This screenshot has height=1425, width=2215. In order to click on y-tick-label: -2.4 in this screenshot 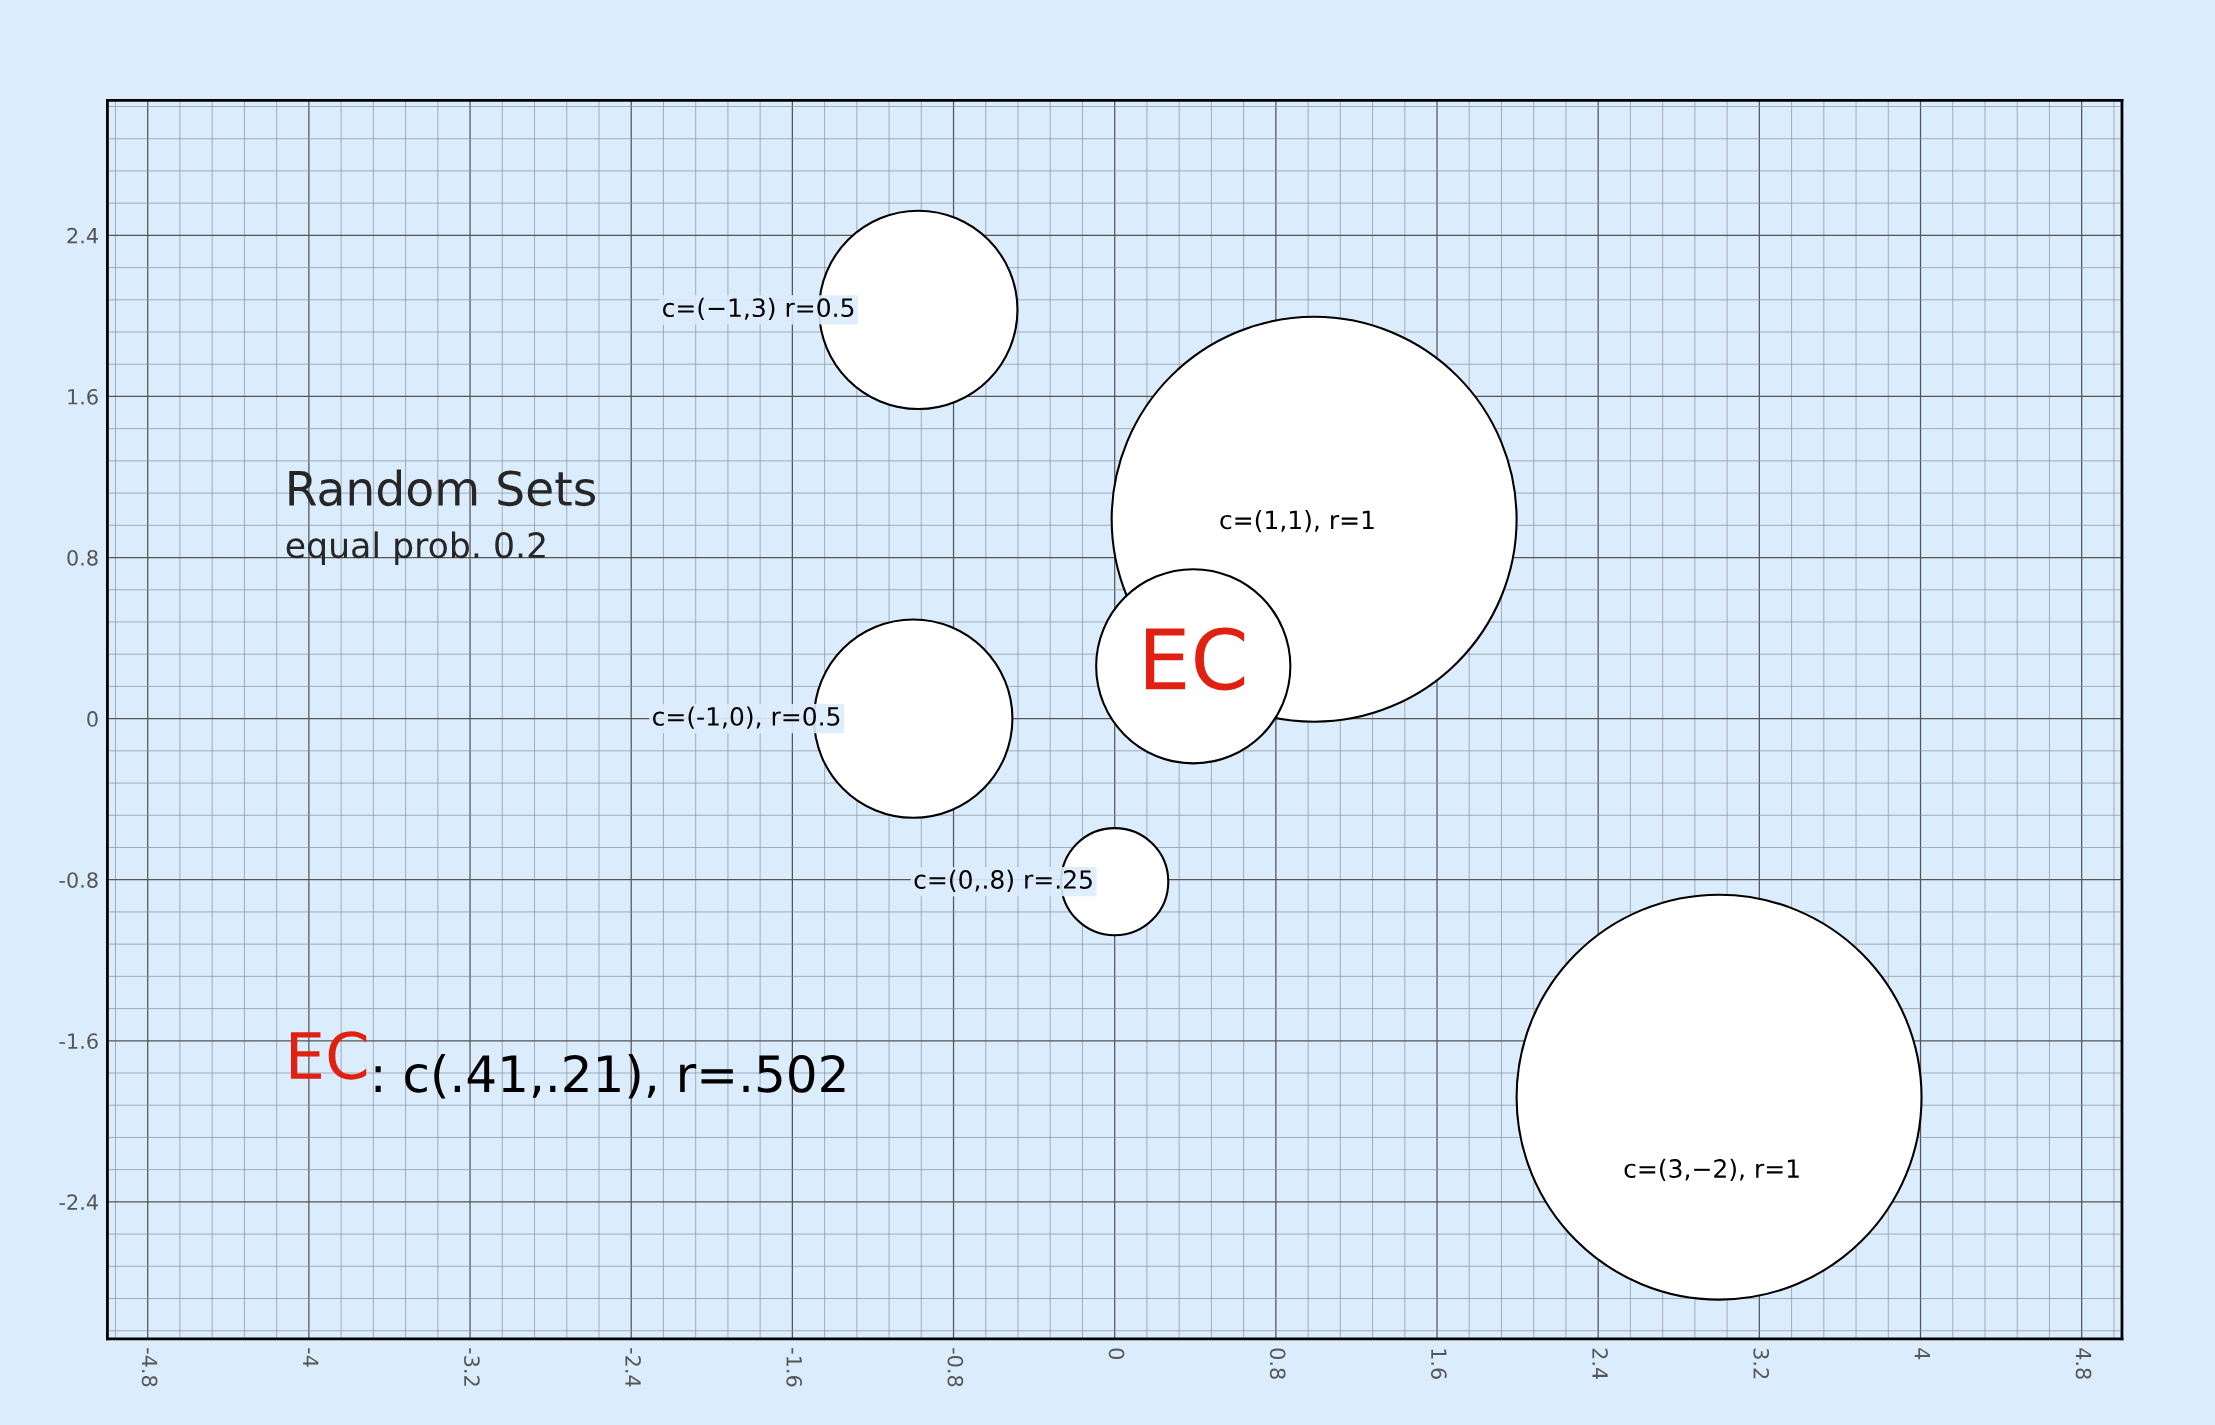, I will do `click(78, 1202)`.